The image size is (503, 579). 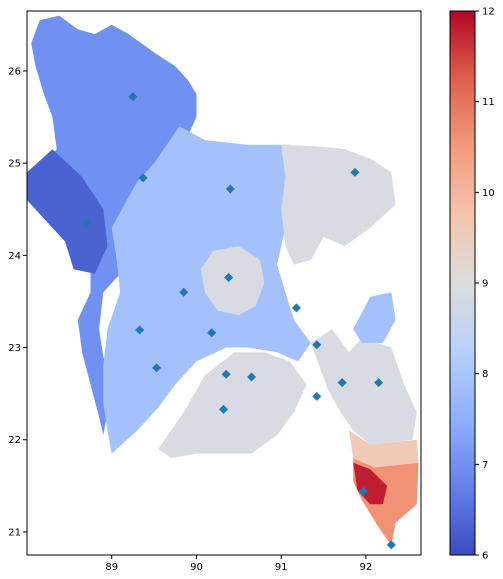 I want to click on y-tick-label: 24, so click(x=14, y=256).